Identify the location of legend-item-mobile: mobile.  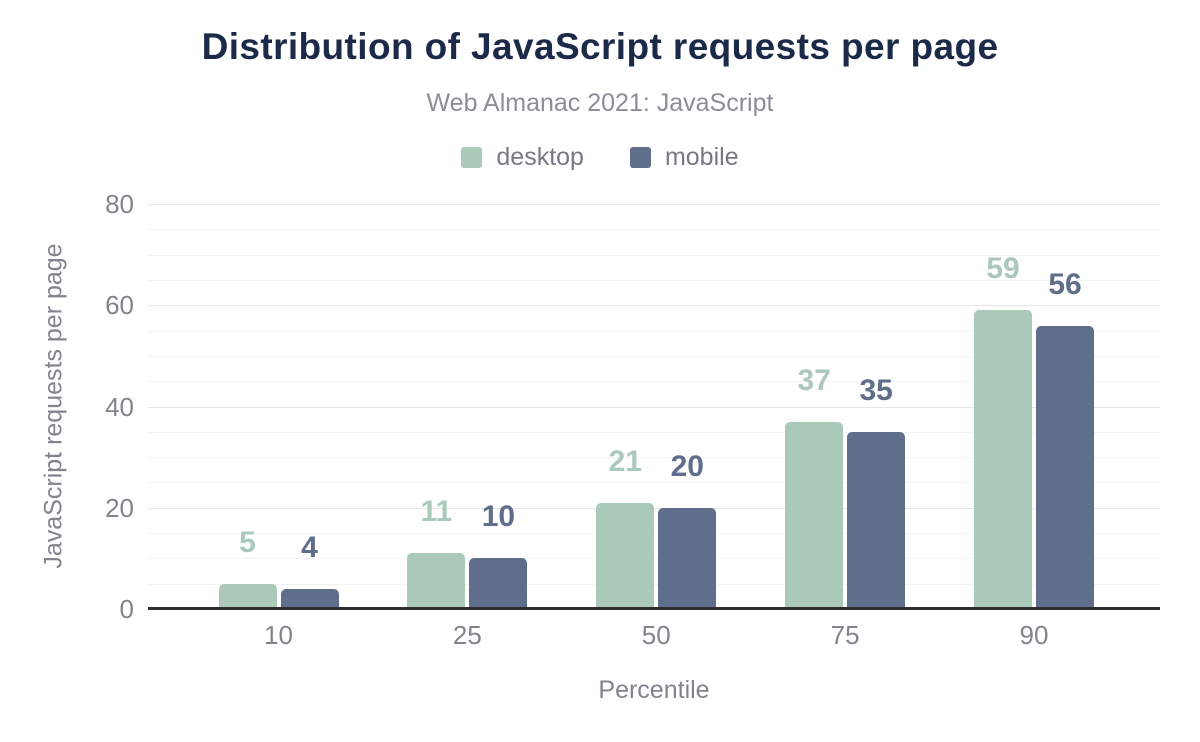
(684, 157).